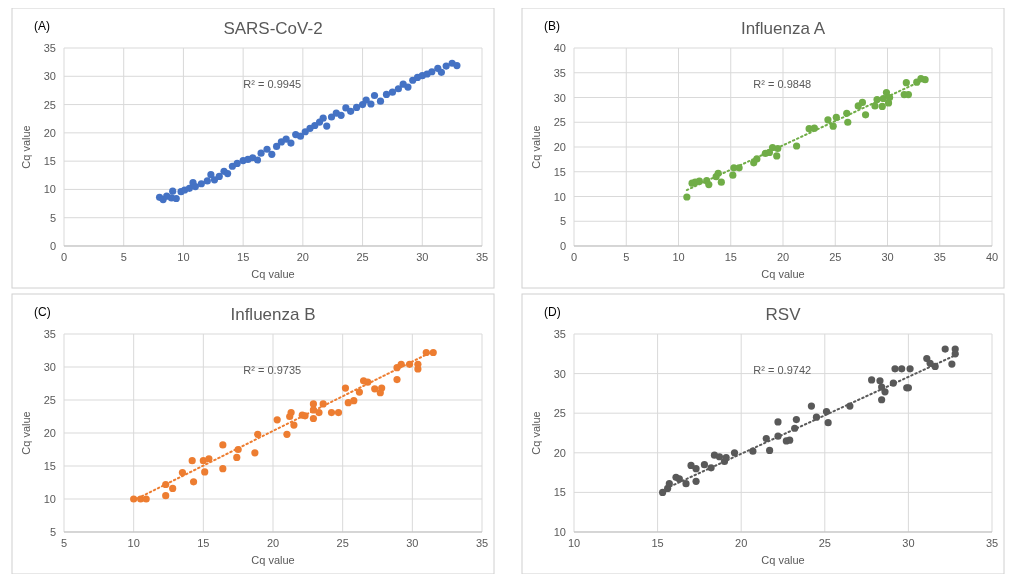 This screenshot has width=1019, height=583. I want to click on chart-title: Influenza B, so click(273, 314).